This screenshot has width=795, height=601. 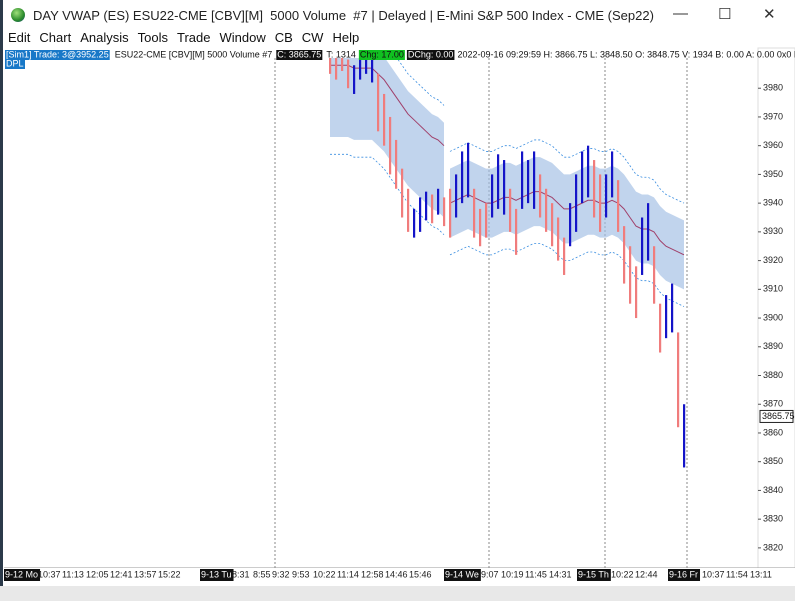 I want to click on menu-item: Help, so click(x=346, y=37).